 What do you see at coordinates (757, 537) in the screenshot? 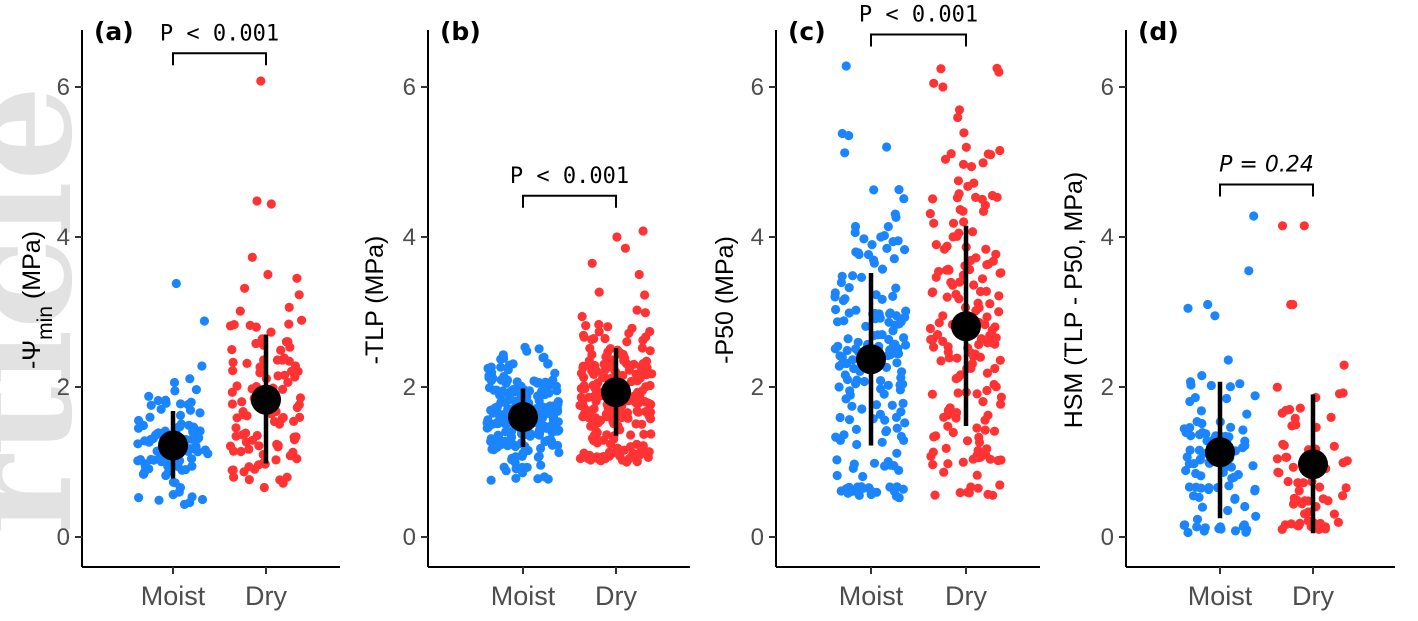
I see `y-tick-label: 0` at bounding box center [757, 537].